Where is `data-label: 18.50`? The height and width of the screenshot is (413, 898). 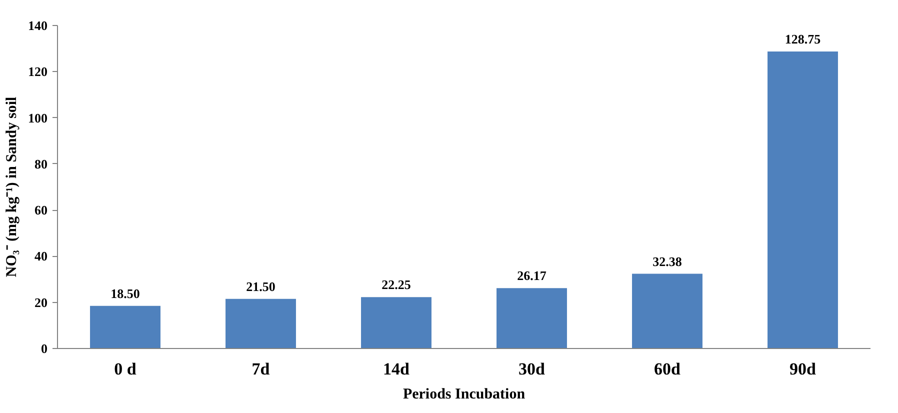 data-label: 18.50 is located at coordinates (125, 293).